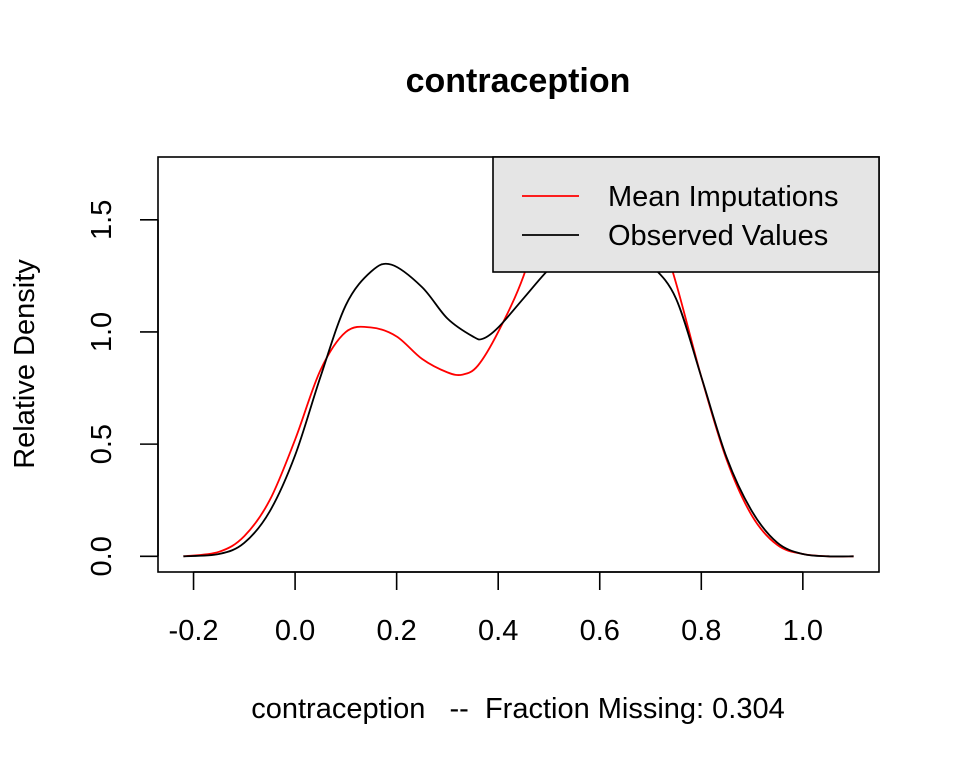 This screenshot has width=960, height=768. What do you see at coordinates (600, 631) in the screenshot?
I see `x-tick-label: 0.6` at bounding box center [600, 631].